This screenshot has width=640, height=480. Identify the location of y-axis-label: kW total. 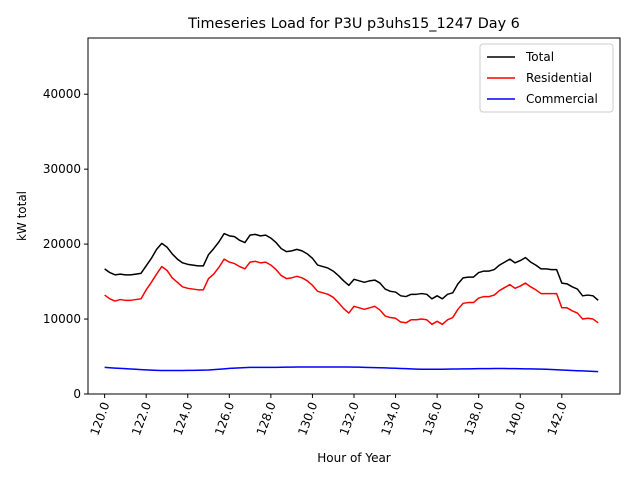
(22, 216).